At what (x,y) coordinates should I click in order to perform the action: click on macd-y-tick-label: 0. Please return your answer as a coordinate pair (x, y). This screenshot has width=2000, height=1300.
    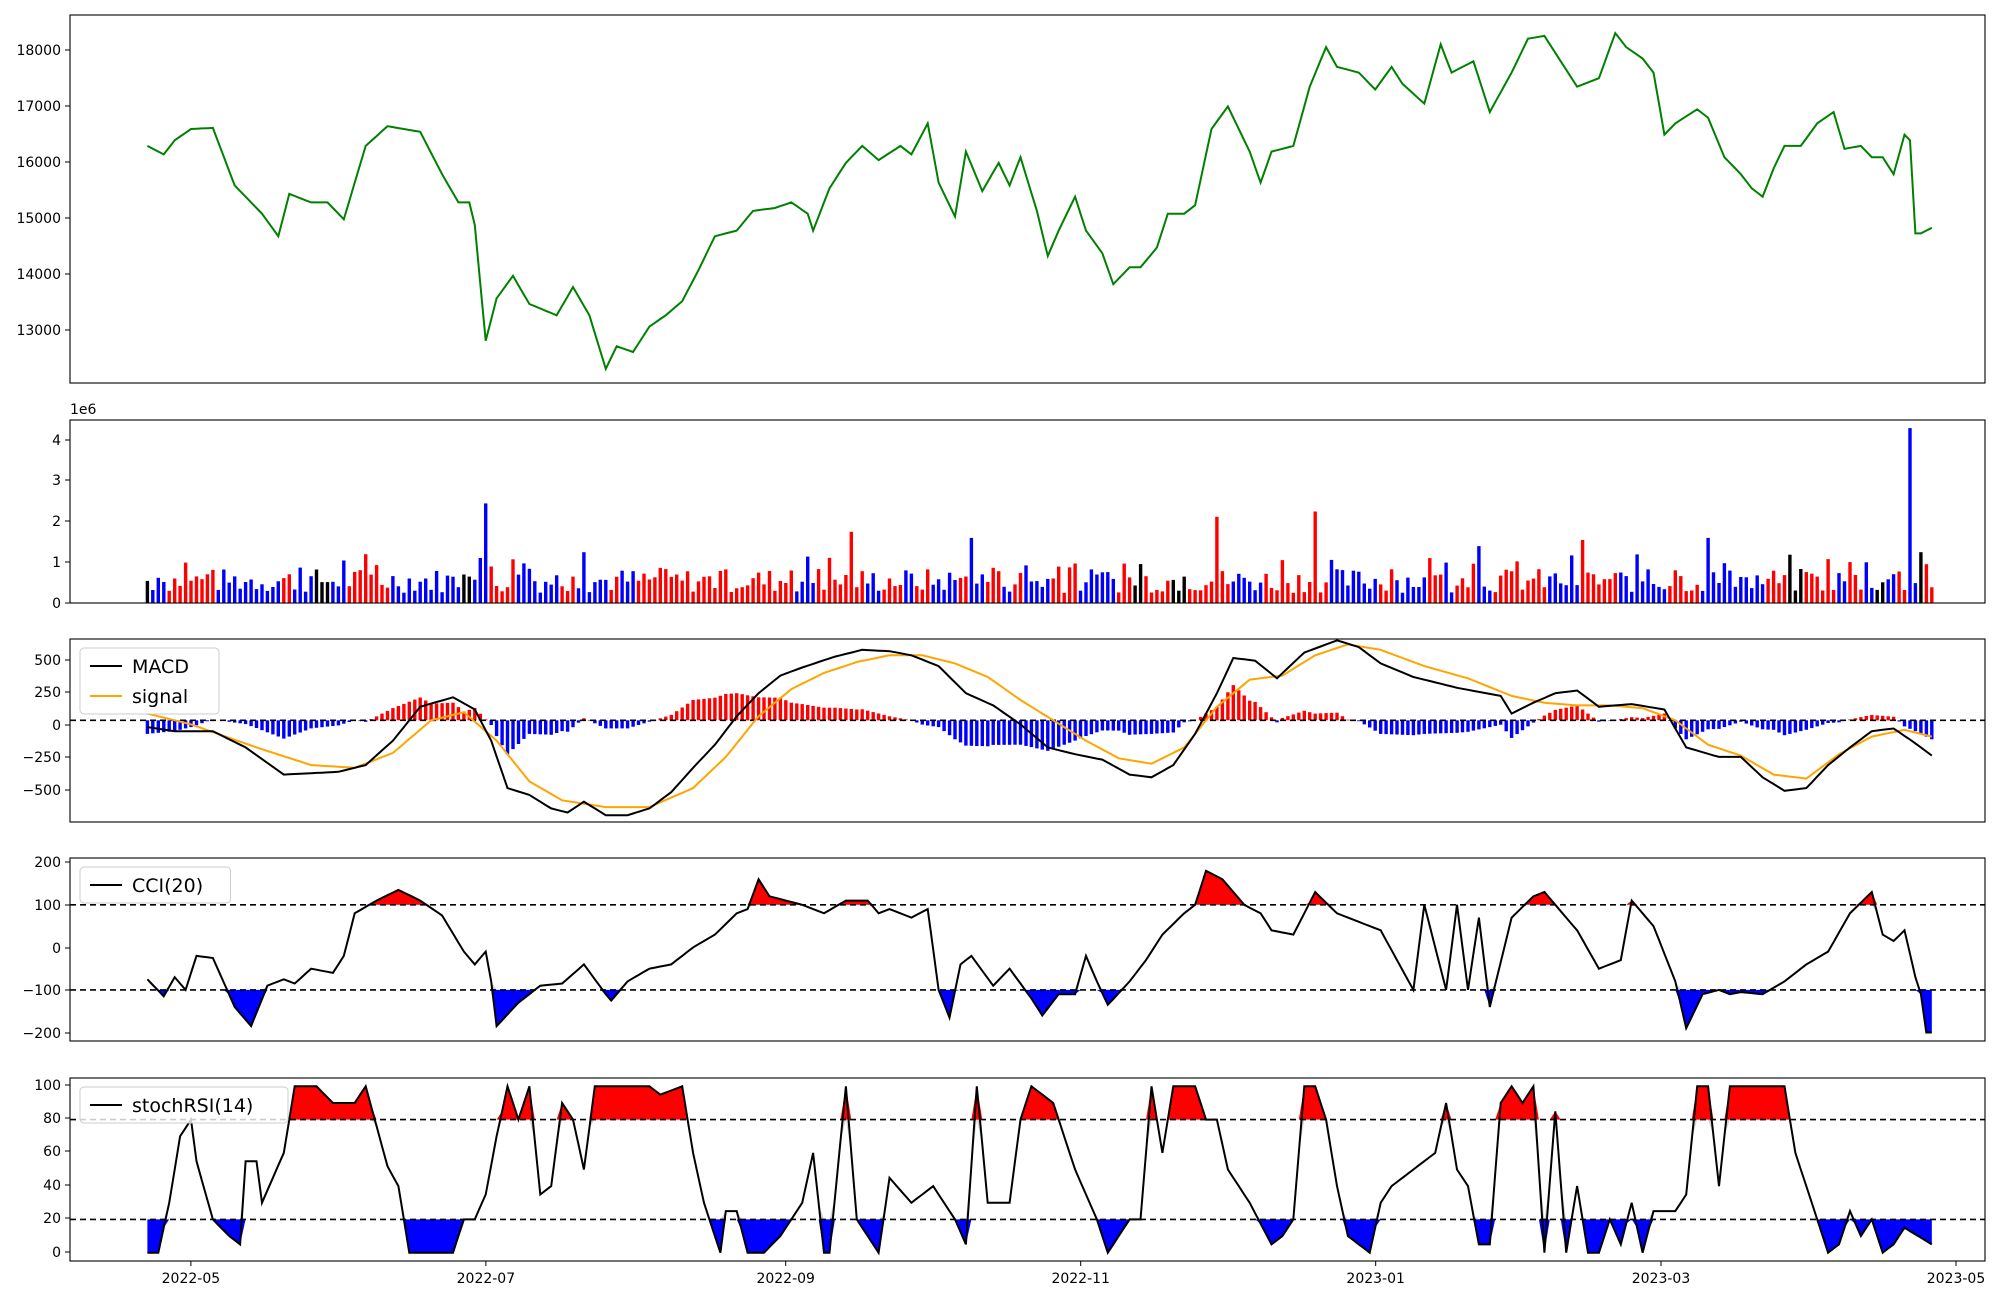
    Looking at the image, I should click on (56, 726).